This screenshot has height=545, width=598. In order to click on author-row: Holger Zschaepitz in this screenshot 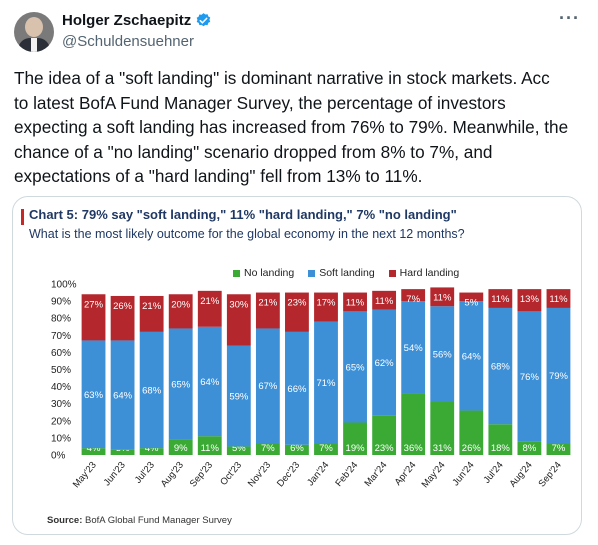, I will do `click(137, 20)`.